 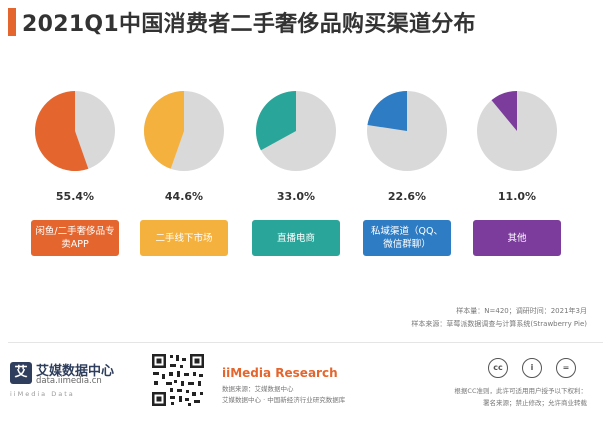 I want to click on data-label: 22.6%, so click(x=407, y=196).